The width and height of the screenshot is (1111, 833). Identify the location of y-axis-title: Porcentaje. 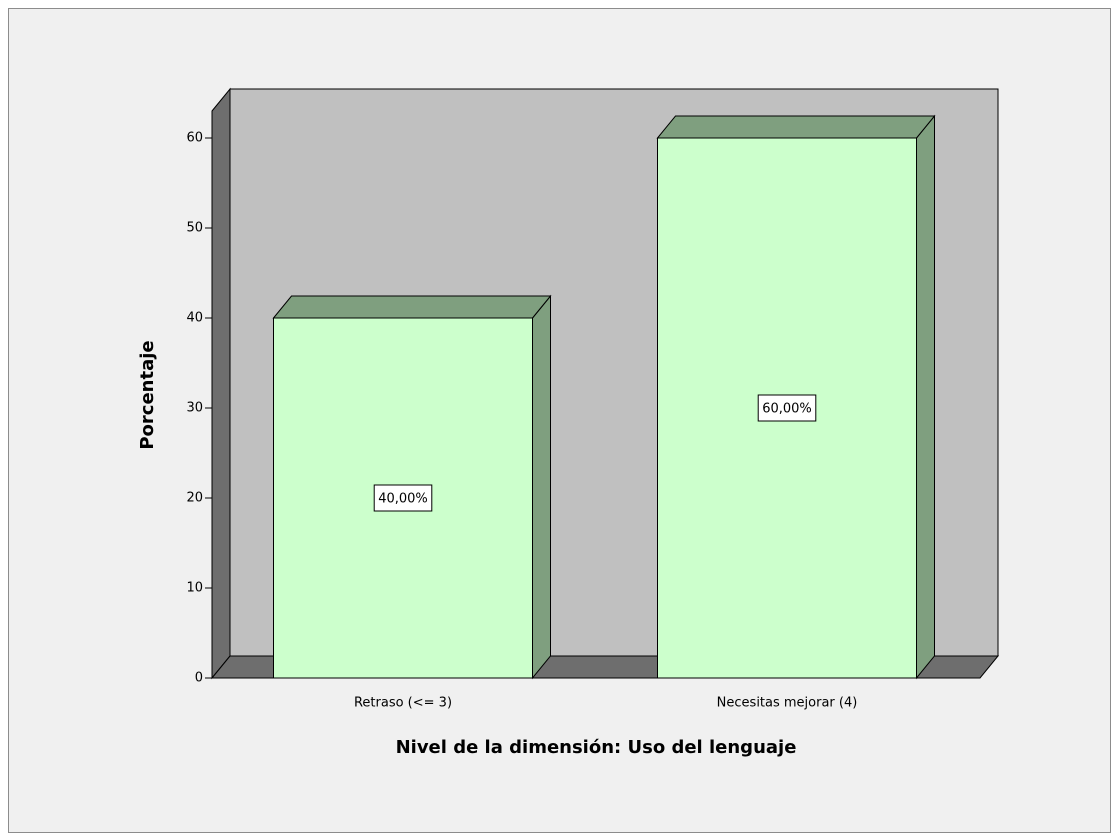
(147, 394).